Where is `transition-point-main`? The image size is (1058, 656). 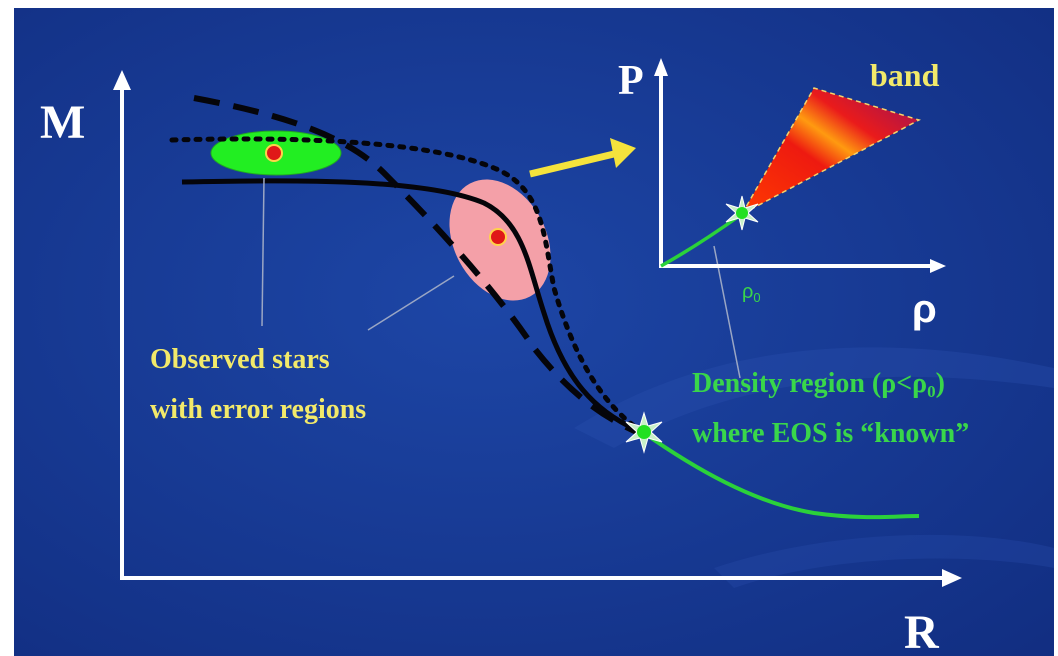 transition-point-main is located at coordinates (644, 432).